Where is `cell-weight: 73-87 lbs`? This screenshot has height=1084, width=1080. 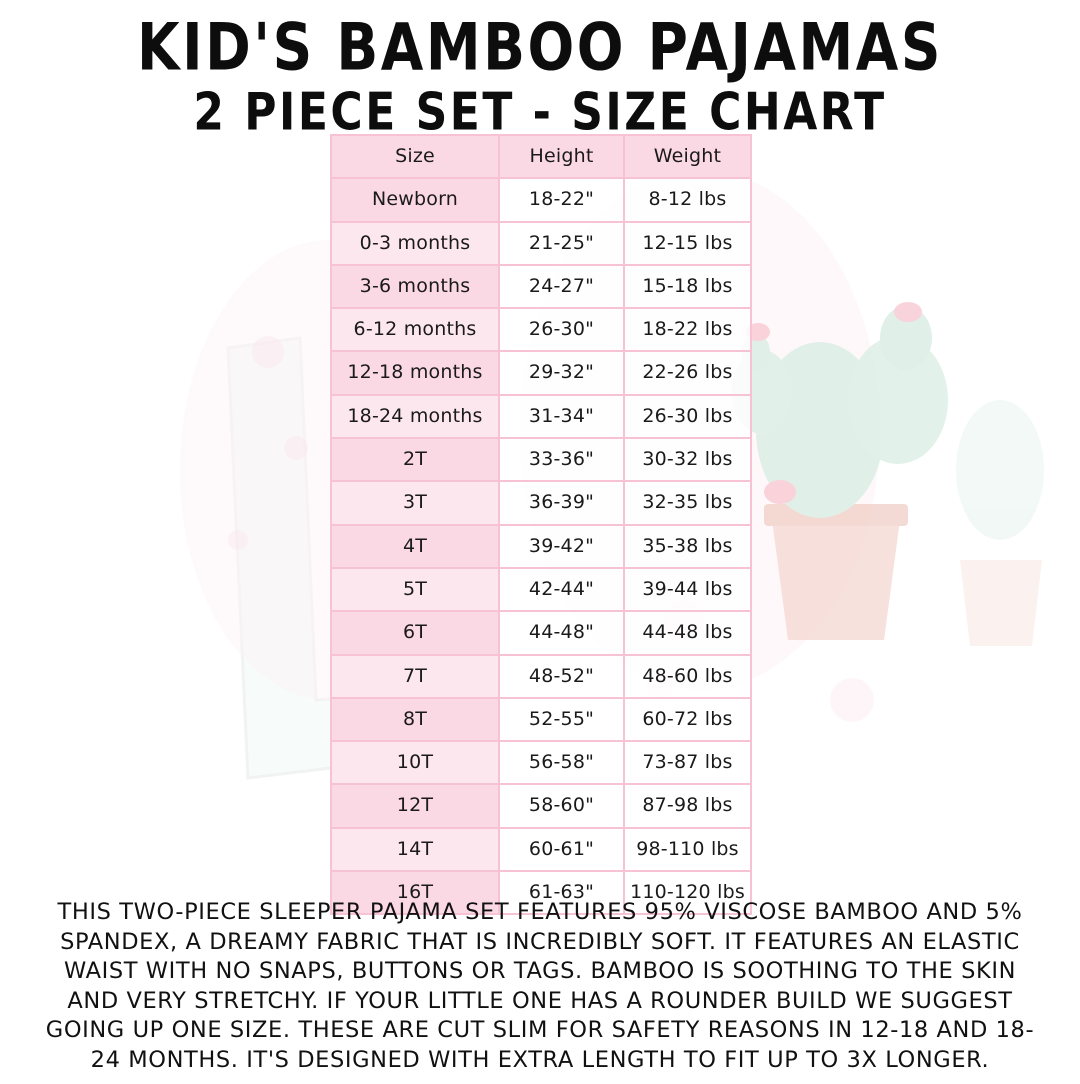 cell-weight: 73-87 lbs is located at coordinates (687, 763).